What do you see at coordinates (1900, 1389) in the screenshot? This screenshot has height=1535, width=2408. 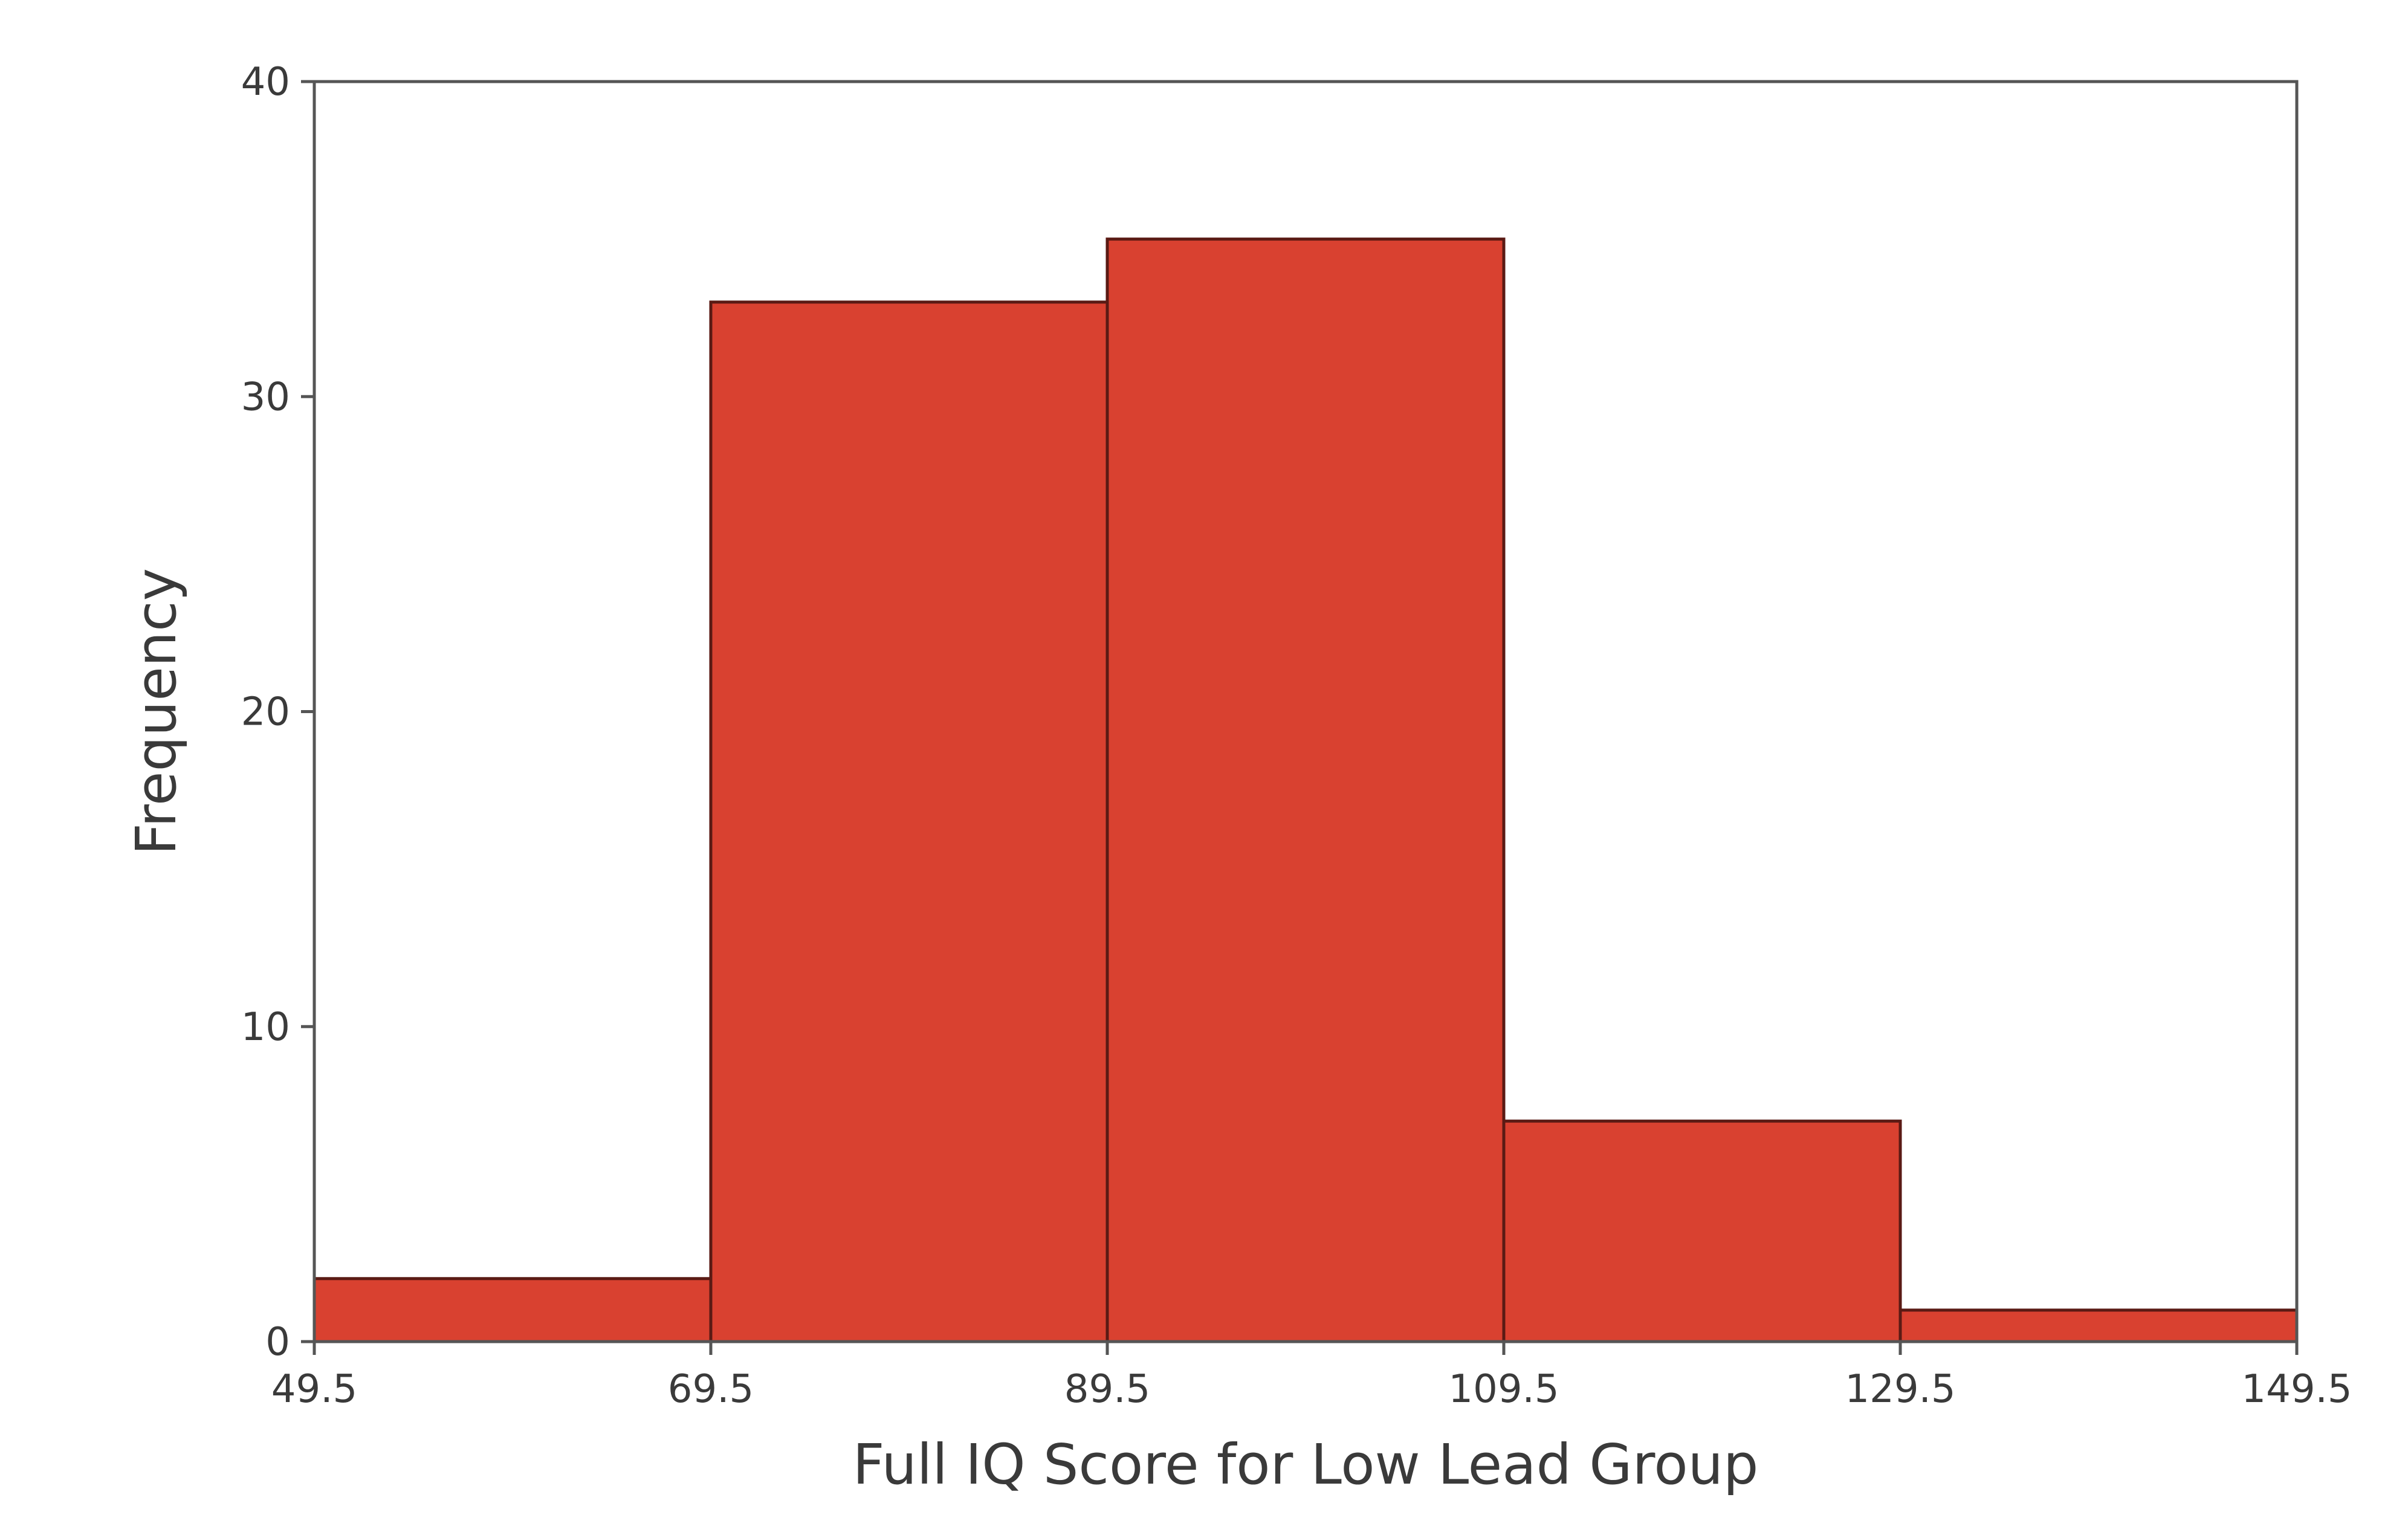 I see `x-tick-label-4: 129.5` at bounding box center [1900, 1389].